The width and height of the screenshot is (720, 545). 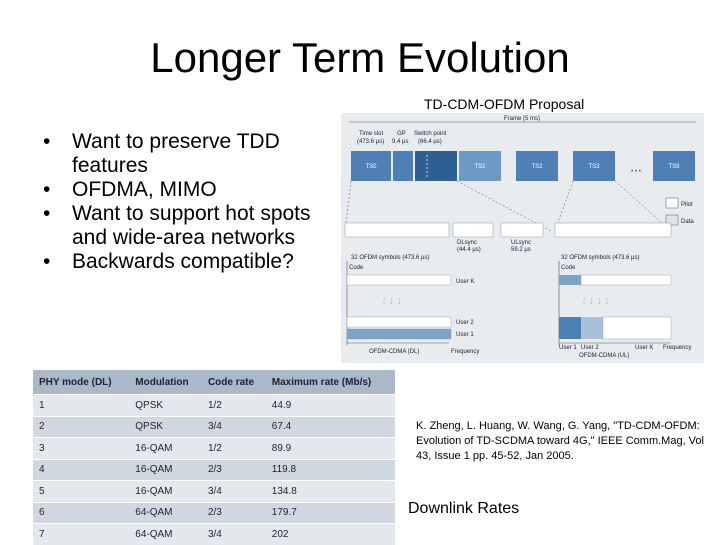 I want to click on dl-axis-label: OFDM-CDMA (DL), so click(x=394, y=352).